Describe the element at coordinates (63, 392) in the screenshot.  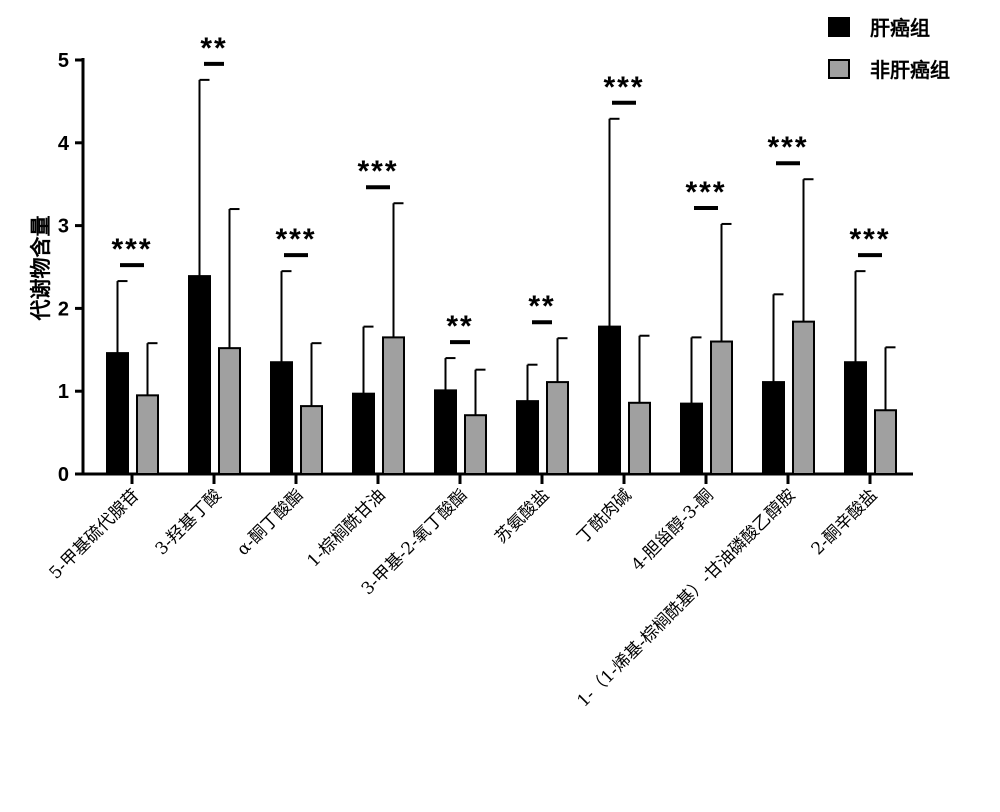
I see `y-tick-label: 1` at that location.